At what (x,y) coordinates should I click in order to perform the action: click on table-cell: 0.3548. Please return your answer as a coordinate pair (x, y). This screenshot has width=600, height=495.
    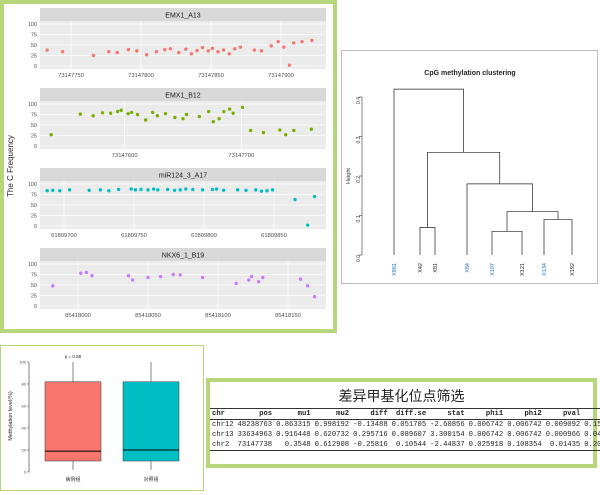
    Looking at the image, I should click on (297, 445).